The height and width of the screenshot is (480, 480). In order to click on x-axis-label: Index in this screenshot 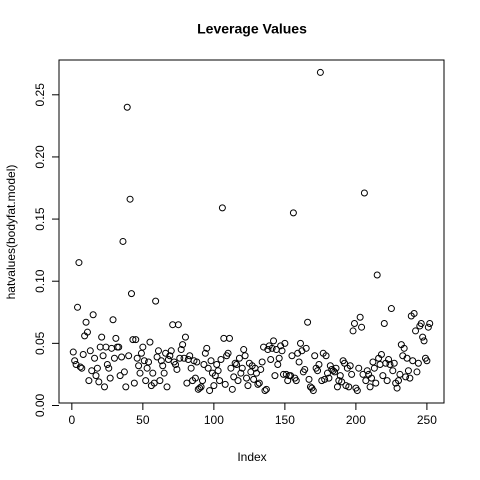, I will do `click(251, 457)`.